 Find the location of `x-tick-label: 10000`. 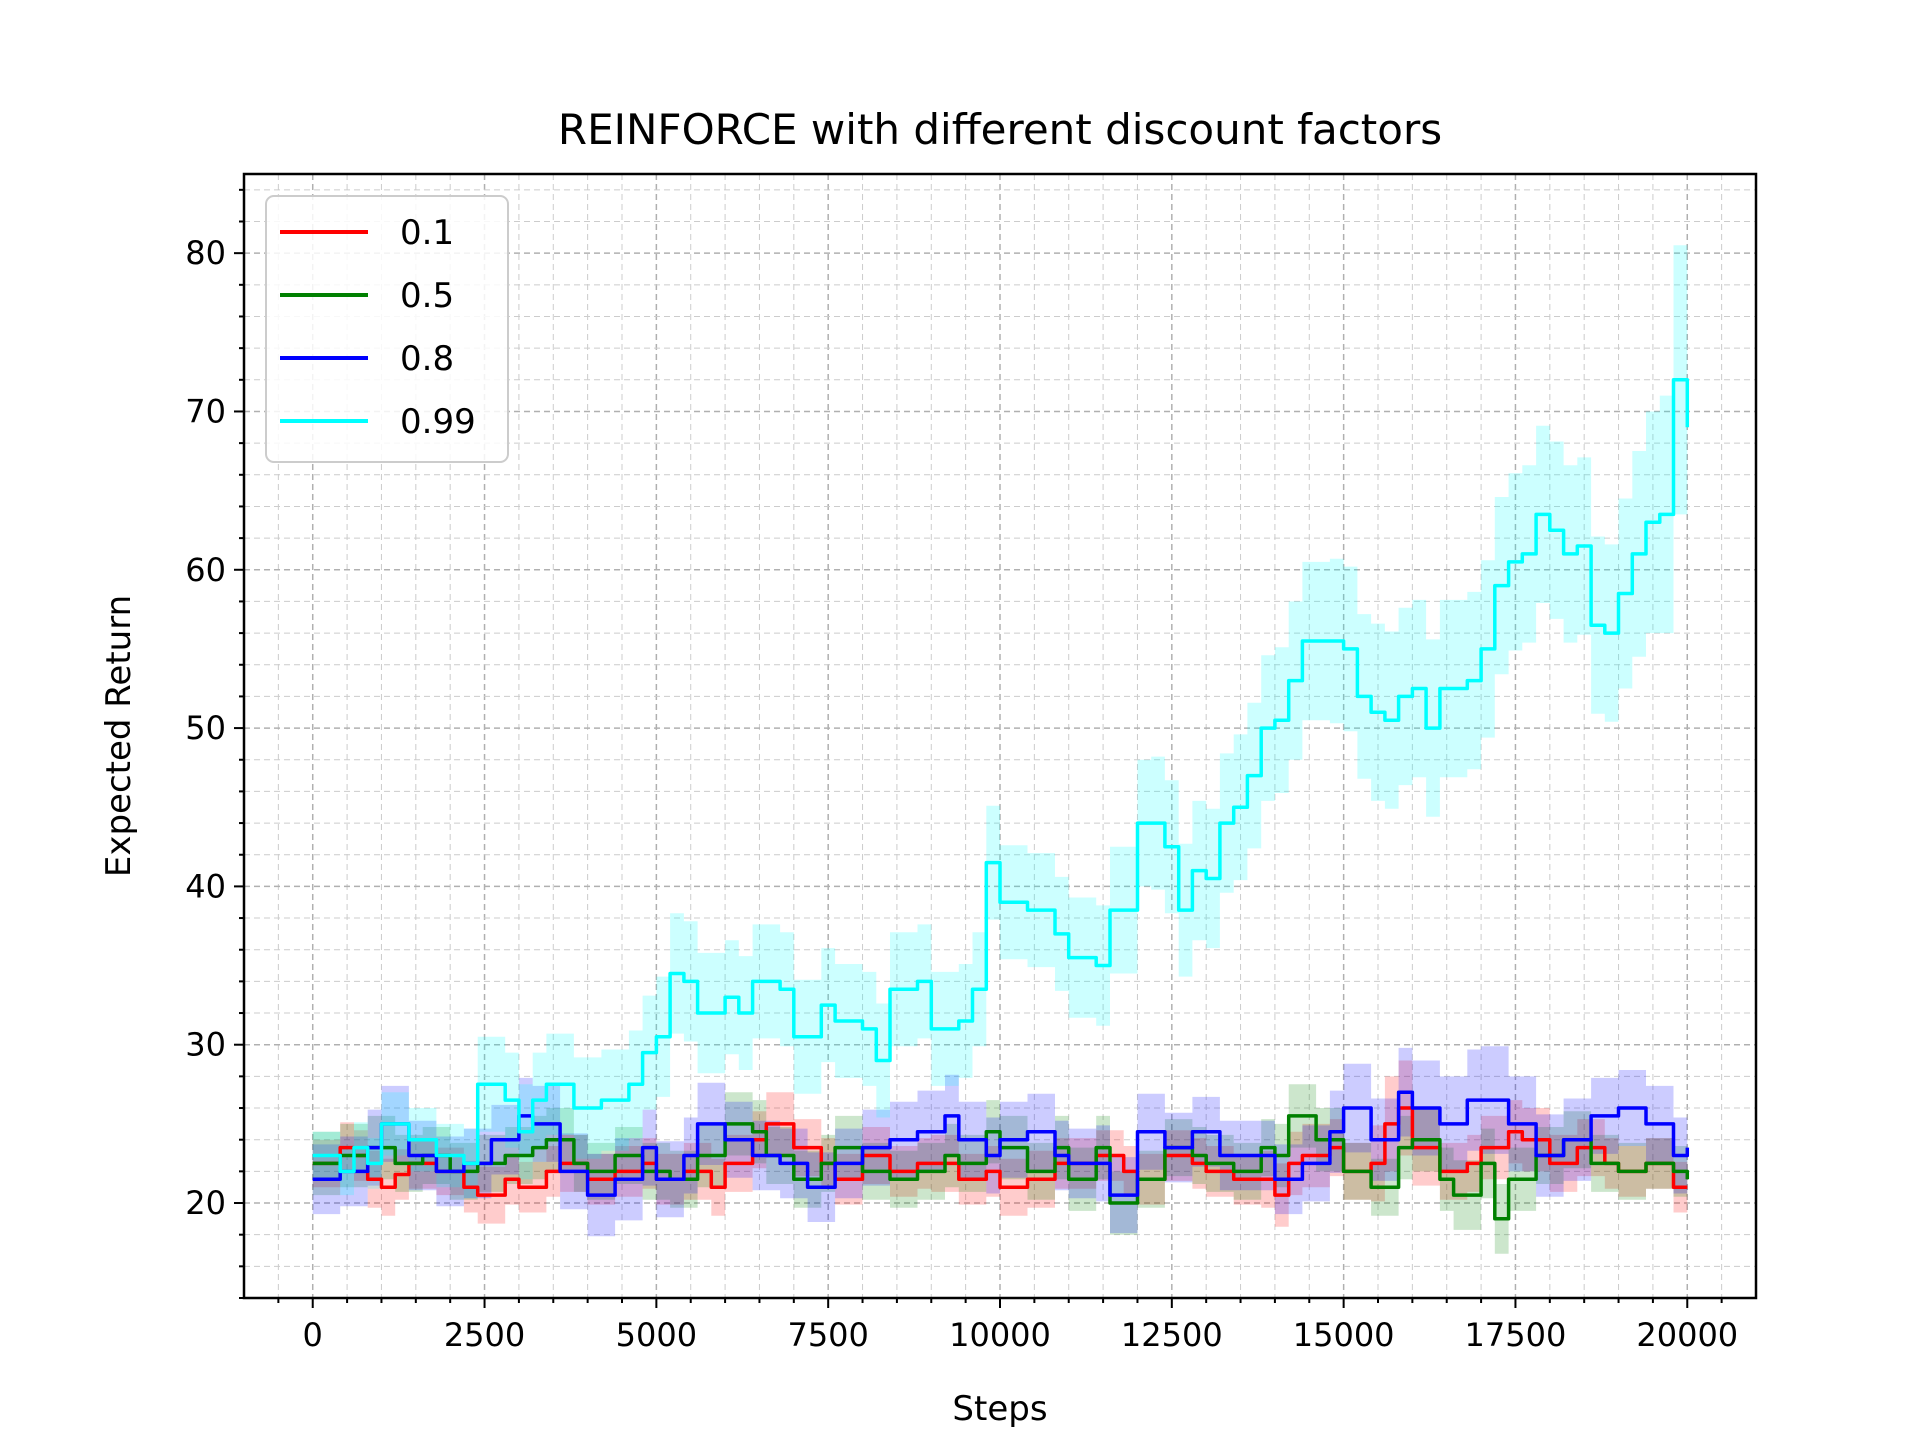

x-tick-label: 10000 is located at coordinates (1000, 1335).